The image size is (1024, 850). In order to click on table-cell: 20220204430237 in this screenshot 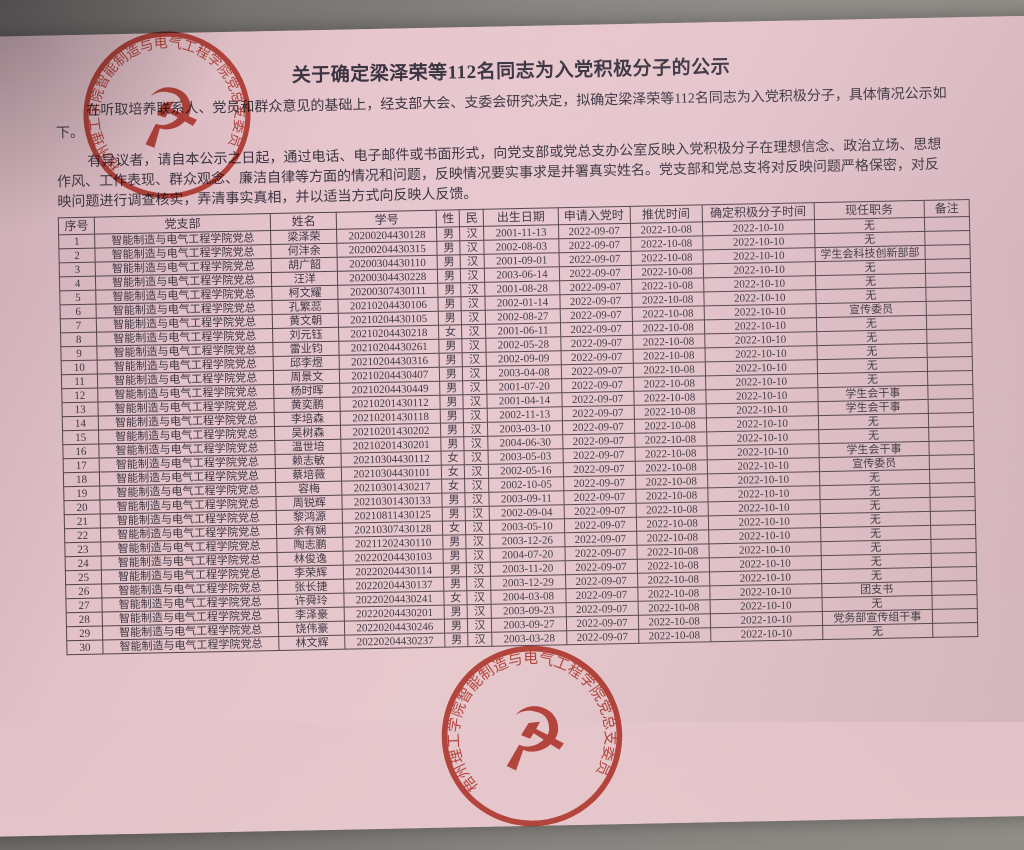, I will do `click(395, 641)`.